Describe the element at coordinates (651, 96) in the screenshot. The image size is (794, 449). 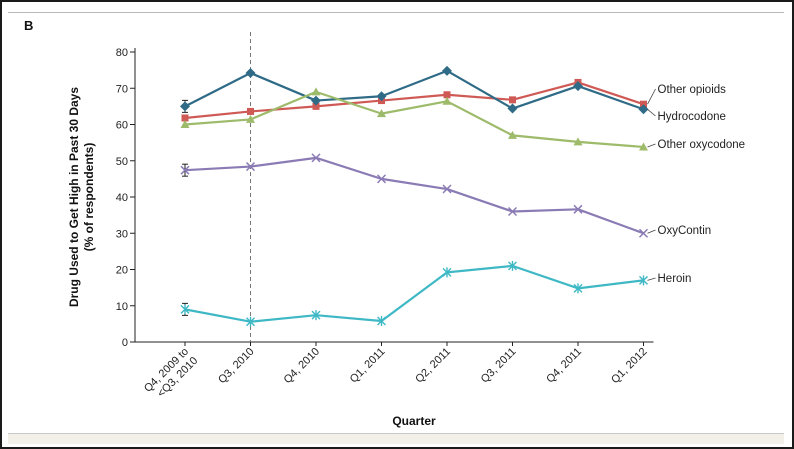
I see `leader-other-opioids` at that location.